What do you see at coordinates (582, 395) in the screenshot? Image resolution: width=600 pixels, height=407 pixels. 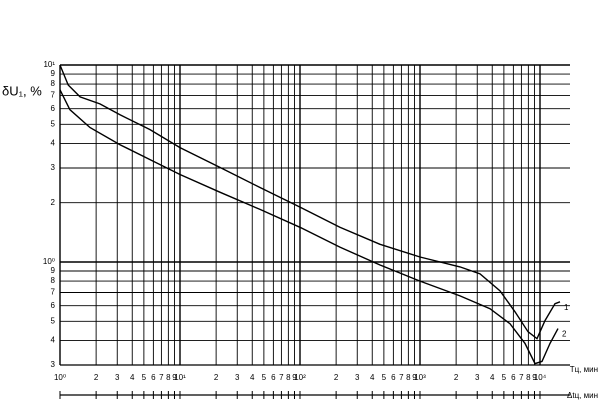 I see `x2-axis-title: Δtц, мин` at bounding box center [582, 395].